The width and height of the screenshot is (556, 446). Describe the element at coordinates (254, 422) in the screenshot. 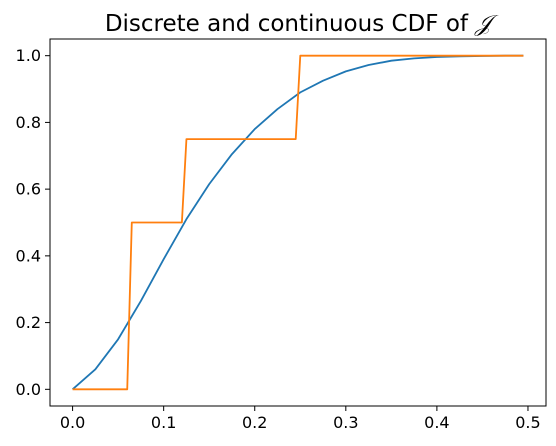

I see `x-tick-label: 0.2` at that location.